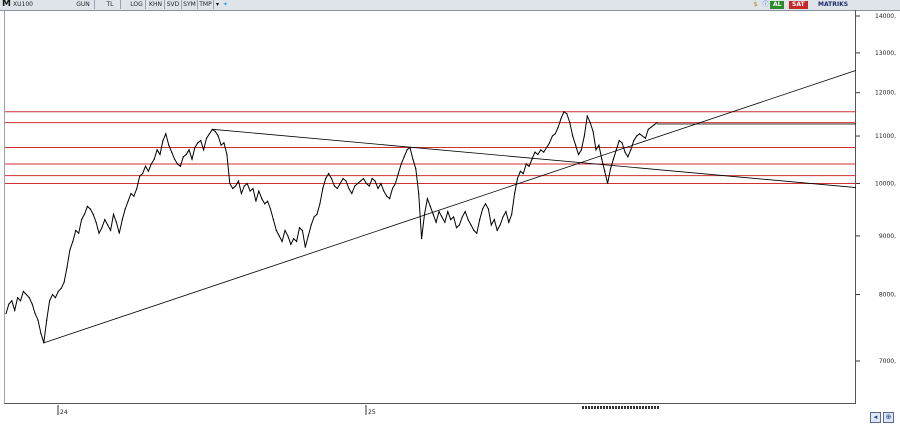 The width and height of the screenshot is (900, 427). I want to click on sell-button: SAT, so click(798, 5).